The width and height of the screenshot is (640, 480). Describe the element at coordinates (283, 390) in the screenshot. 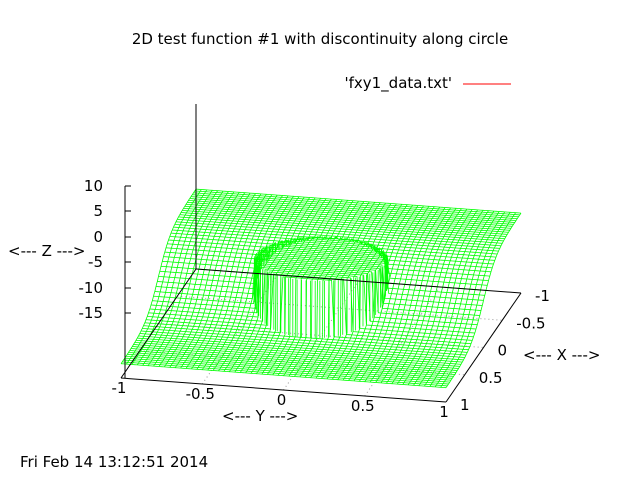

I see `y-axis-line` at that location.